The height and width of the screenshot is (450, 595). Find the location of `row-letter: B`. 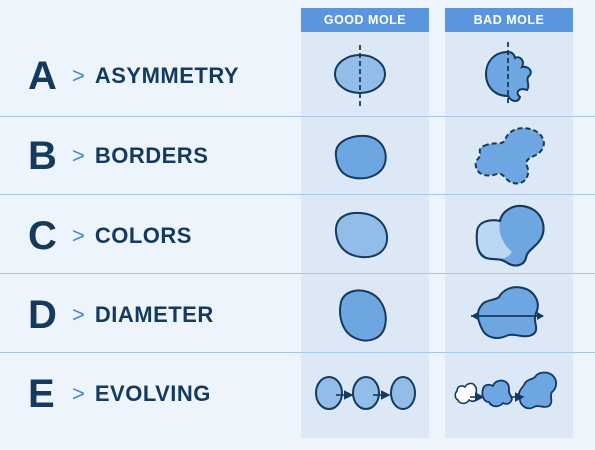

row-letter: B is located at coordinates (42, 156).